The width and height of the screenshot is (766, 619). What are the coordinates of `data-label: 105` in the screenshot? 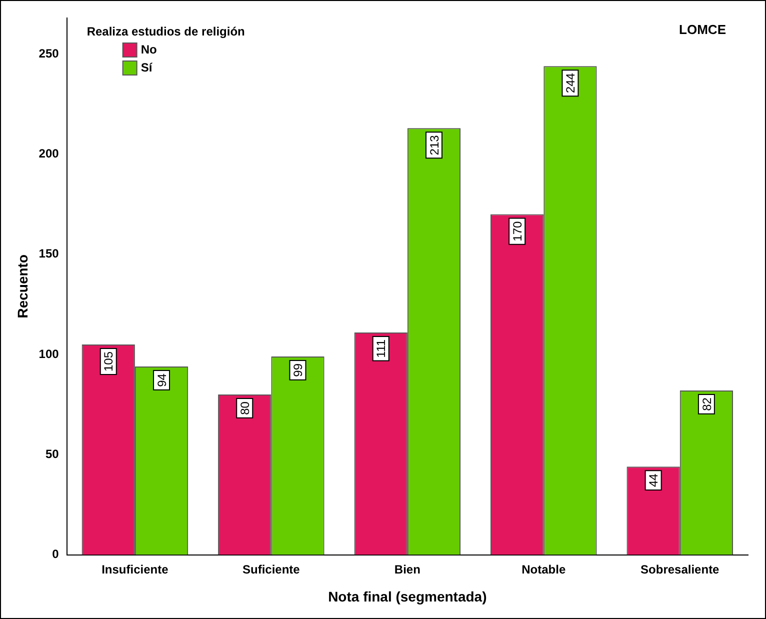 It's located at (109, 361).